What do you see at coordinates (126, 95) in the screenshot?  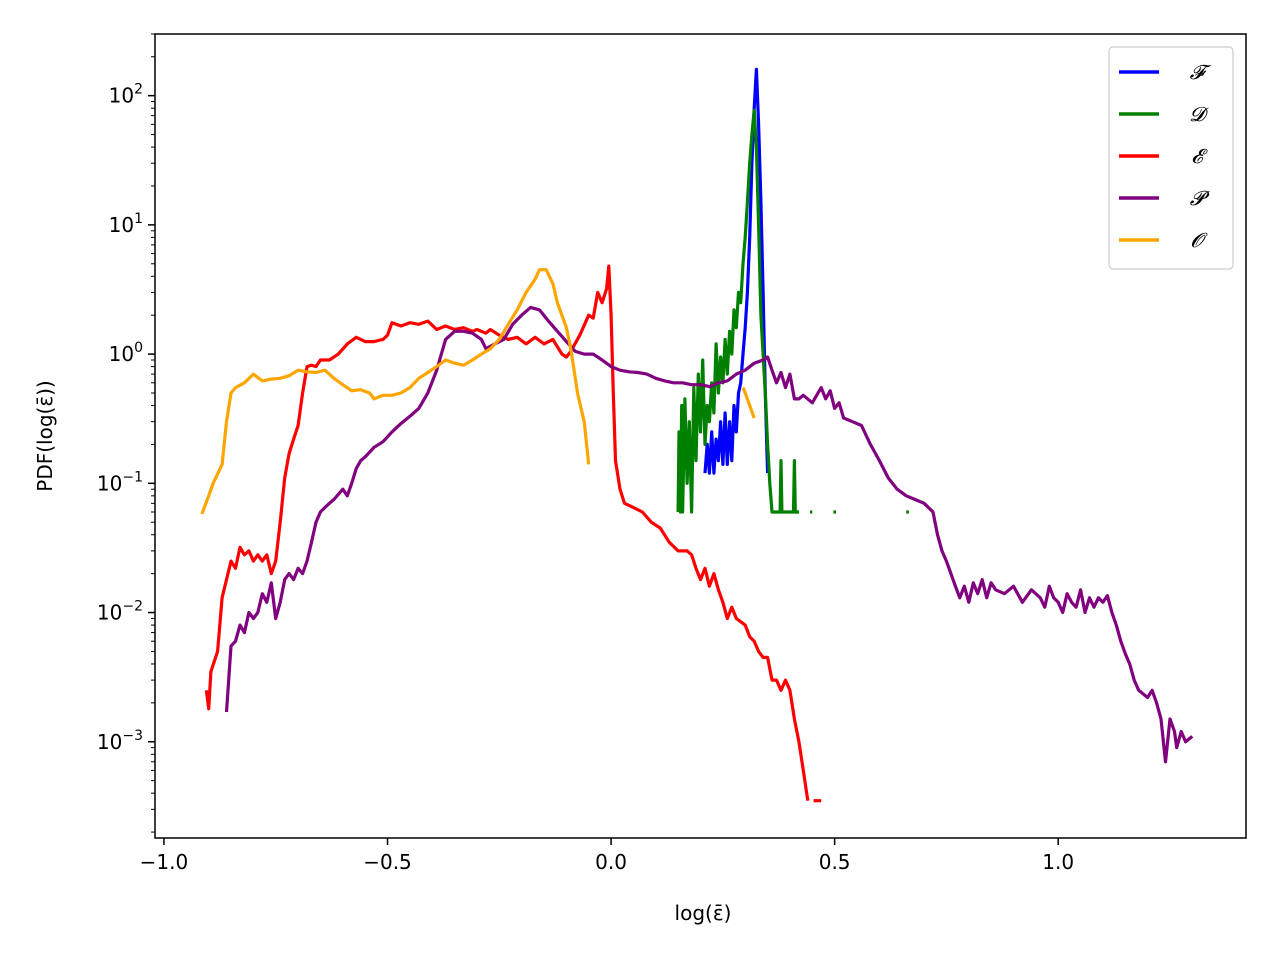 I see `y-tick-label-5: 10²` at bounding box center [126, 95].